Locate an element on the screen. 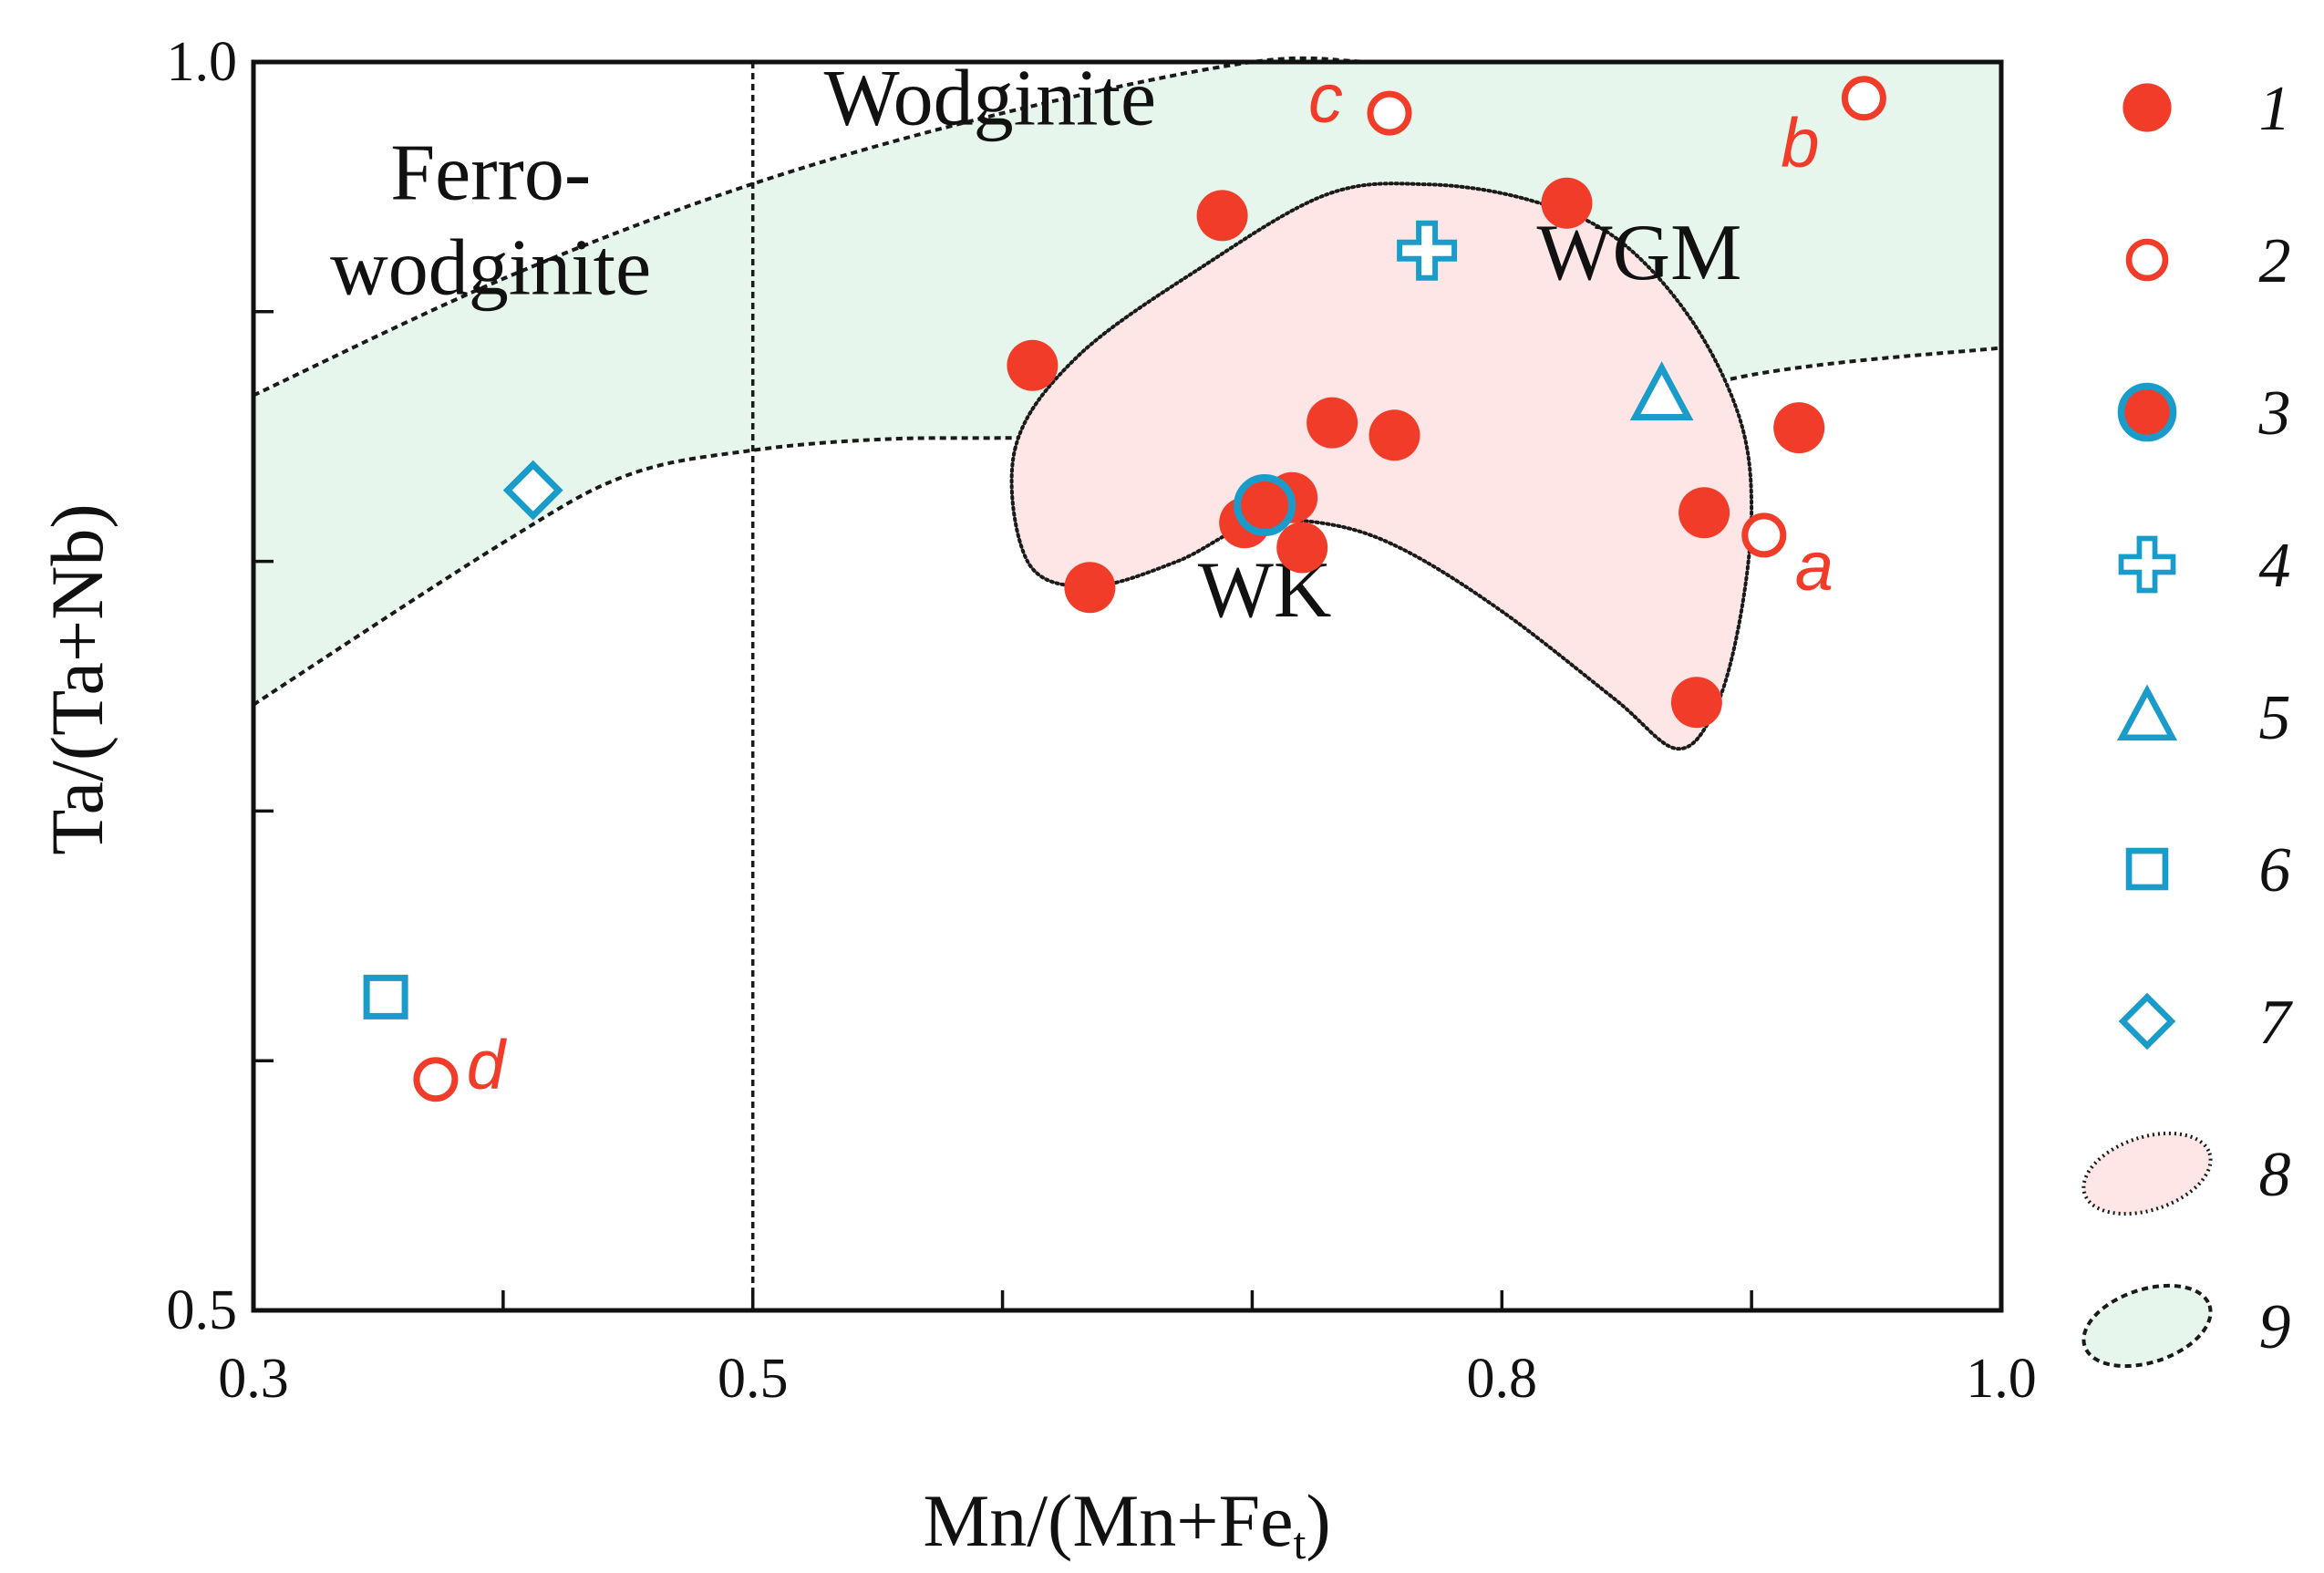 The height and width of the screenshot is (1573, 2324). x-tick-label: 0.5 is located at coordinates (753, 1379).